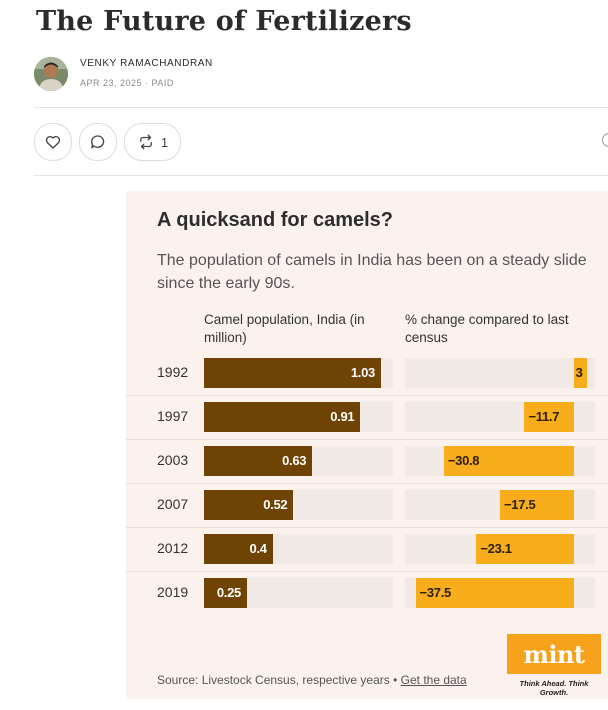 This screenshot has height=710, width=608. I want to click on restack-button: 1, so click(152, 142).